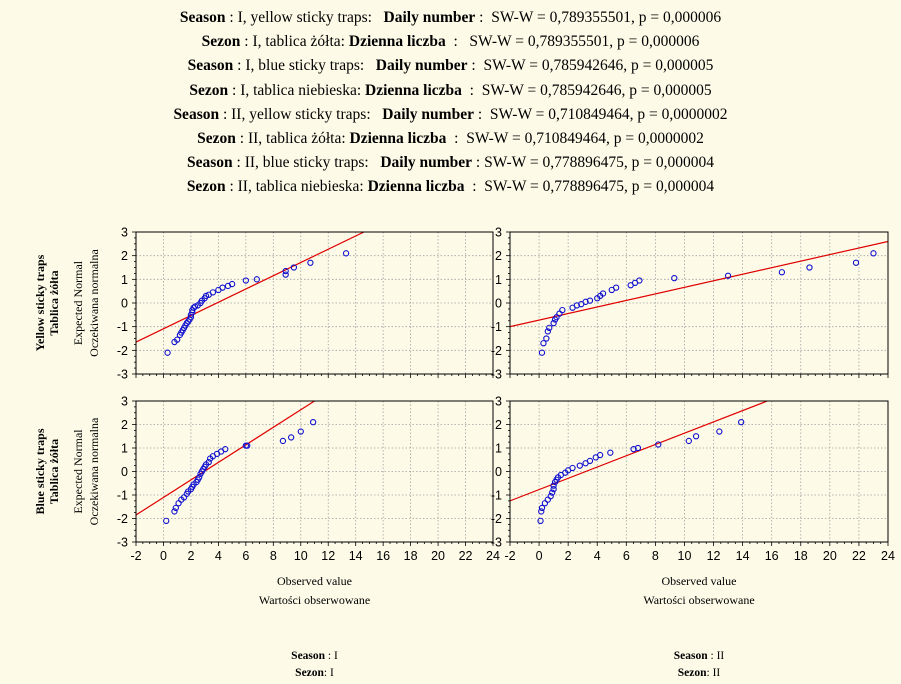 This screenshot has width=901, height=684. What do you see at coordinates (626, 556) in the screenshot?
I see `x-tick-label: 6` at bounding box center [626, 556].